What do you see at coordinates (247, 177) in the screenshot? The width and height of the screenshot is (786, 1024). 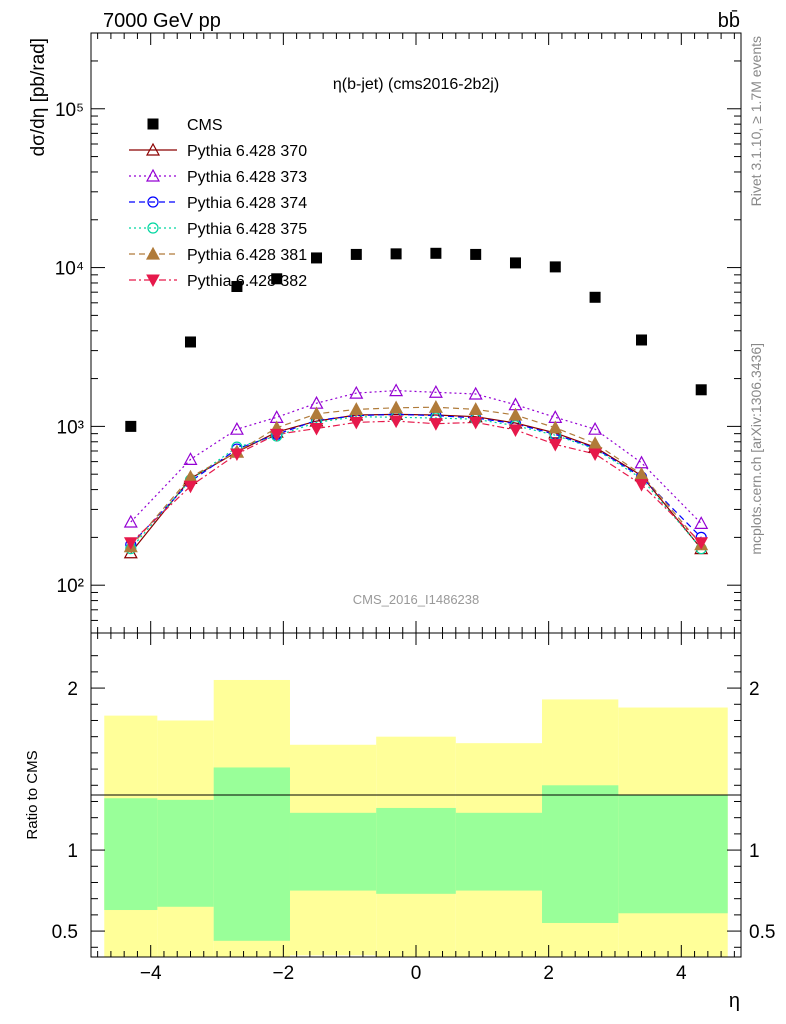 I see `legend-label: Pythia 6.428 373` at bounding box center [247, 177].